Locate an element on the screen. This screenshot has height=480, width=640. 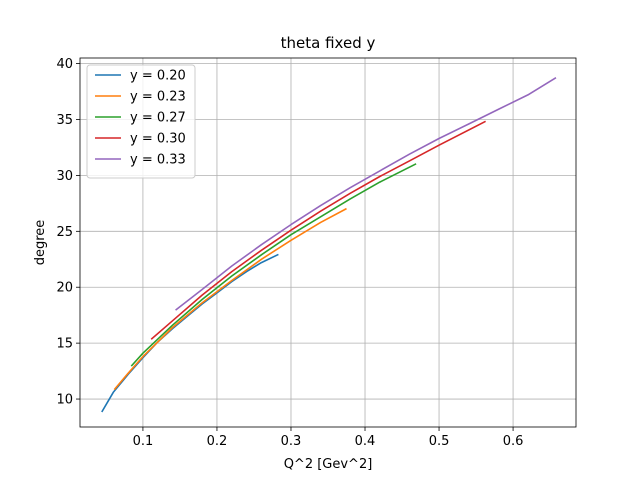
legend-box is located at coordinates (141, 121).